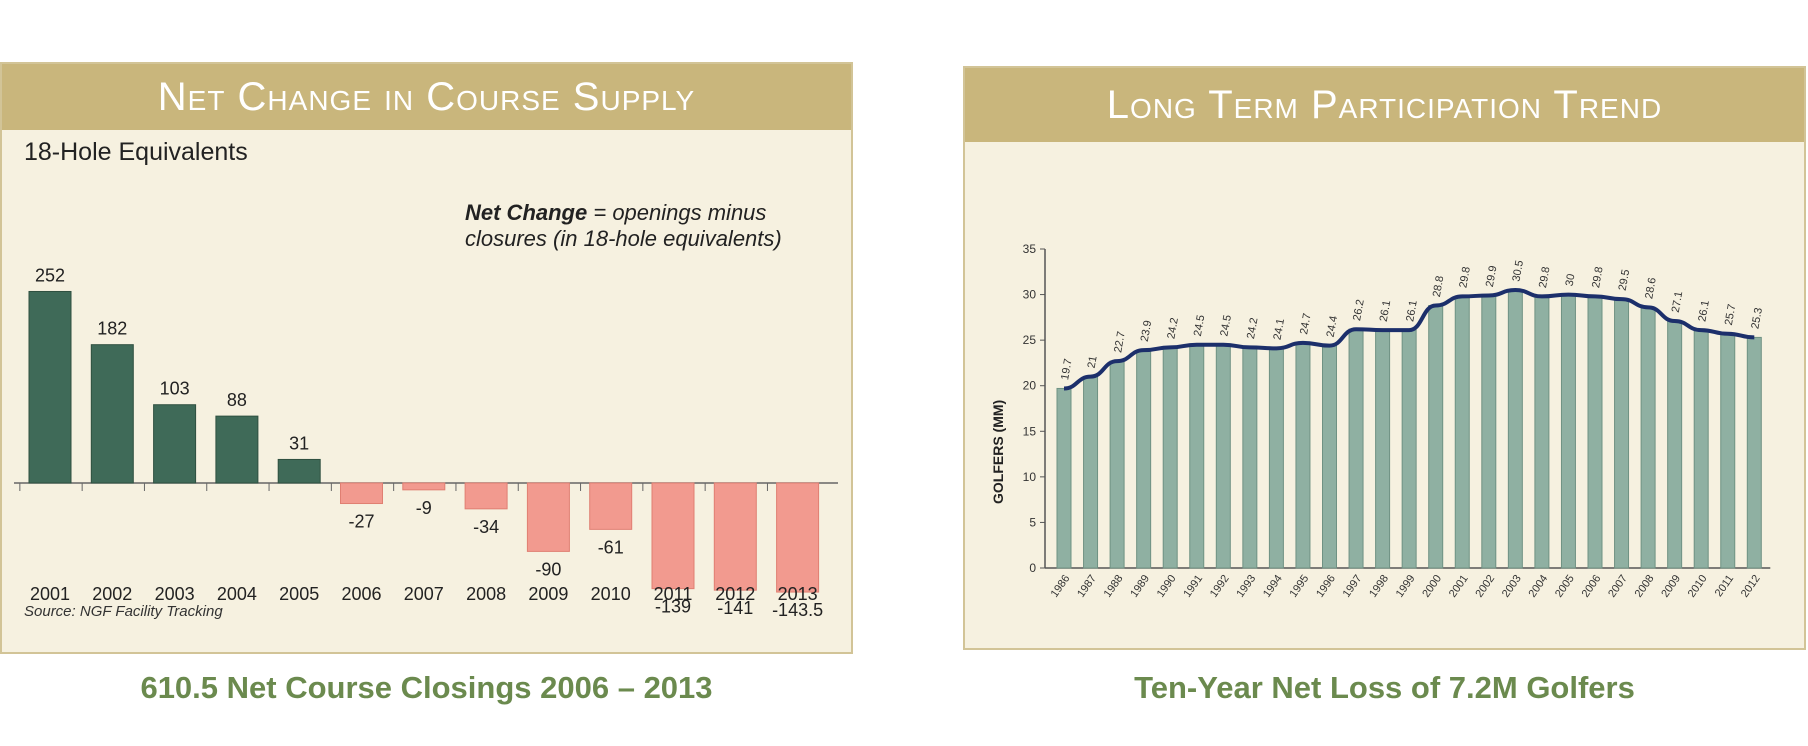 The image size is (1808, 746). What do you see at coordinates (1359, 310) in the screenshot?
I see `participation-value-label: 26.2` at bounding box center [1359, 310].